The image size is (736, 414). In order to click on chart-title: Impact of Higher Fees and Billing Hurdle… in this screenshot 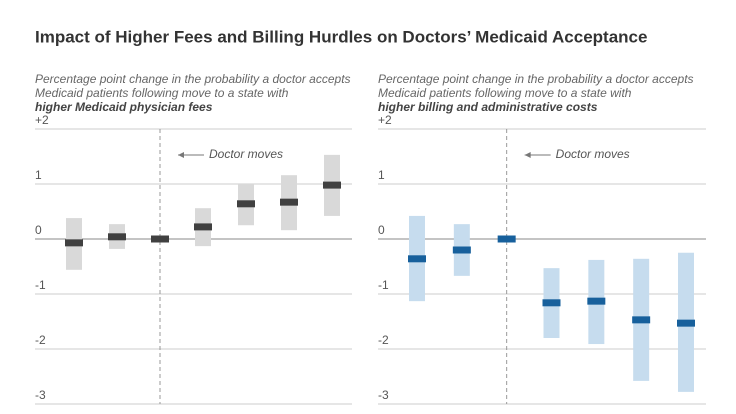, I will do `click(341, 36)`.